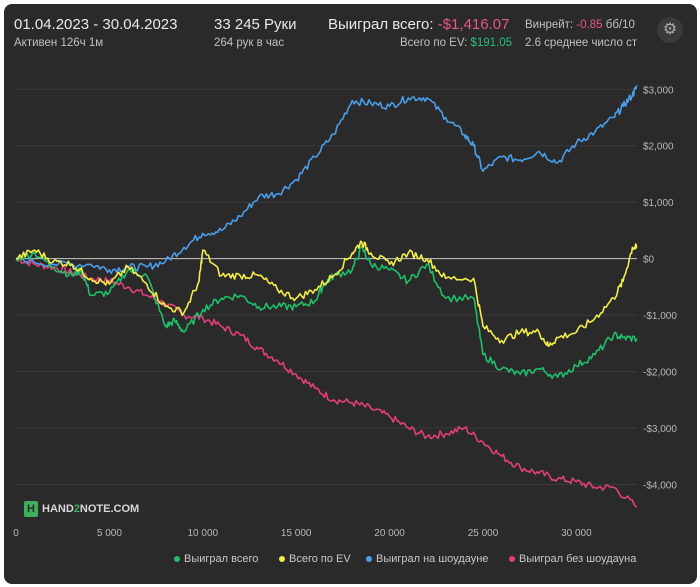 The image size is (700, 587). I want to click on hand2note-logo: H HAND2NOTE.COM, so click(81, 509).